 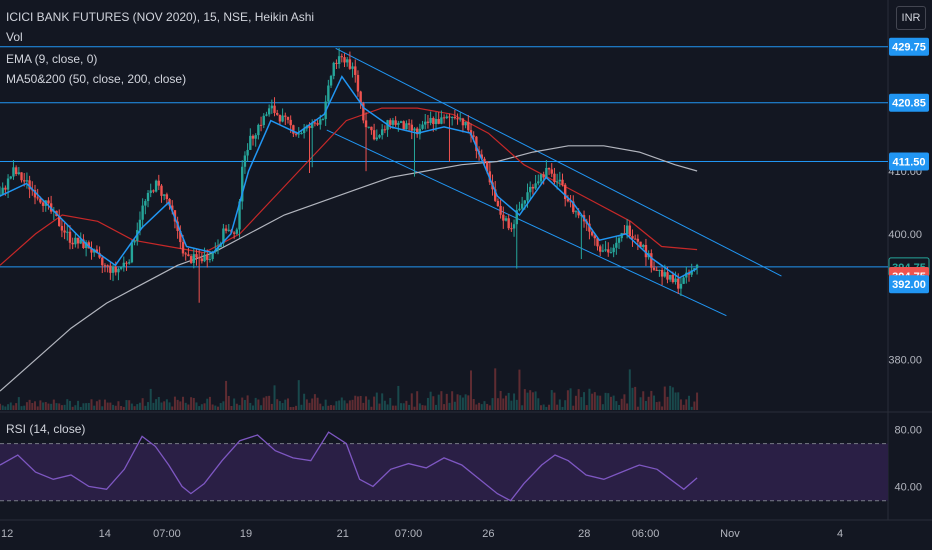 What do you see at coordinates (96, 79) in the screenshot?
I see `ma-legend: MA50&200 (50, close, 200, close)` at bounding box center [96, 79].